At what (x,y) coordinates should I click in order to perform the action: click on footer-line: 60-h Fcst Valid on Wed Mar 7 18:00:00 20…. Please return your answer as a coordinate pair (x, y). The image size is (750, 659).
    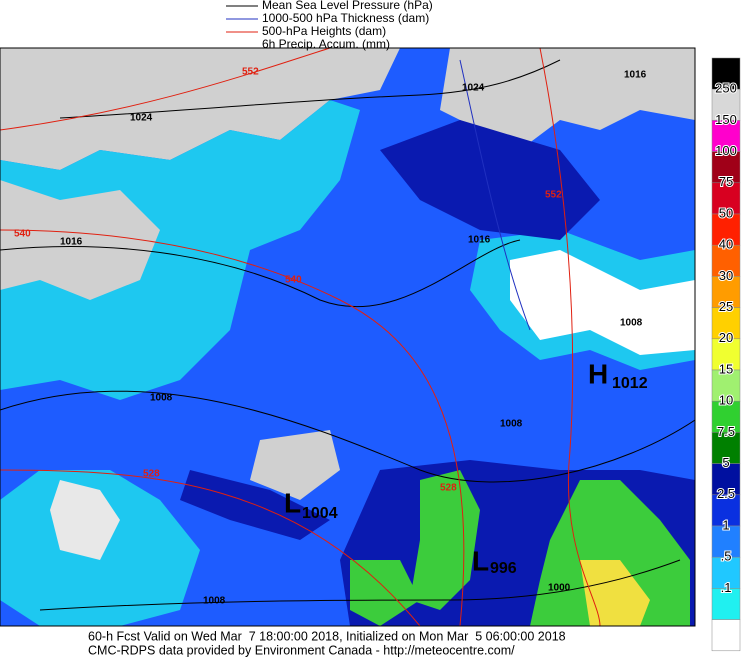
    Looking at the image, I should click on (327, 636).